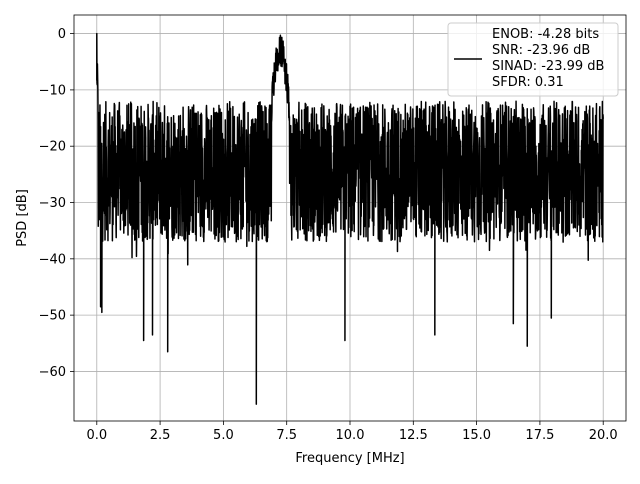 The height and width of the screenshot is (484, 640). I want to click on legend-line-enob: ENOB: -4.28 bits, so click(545, 34).